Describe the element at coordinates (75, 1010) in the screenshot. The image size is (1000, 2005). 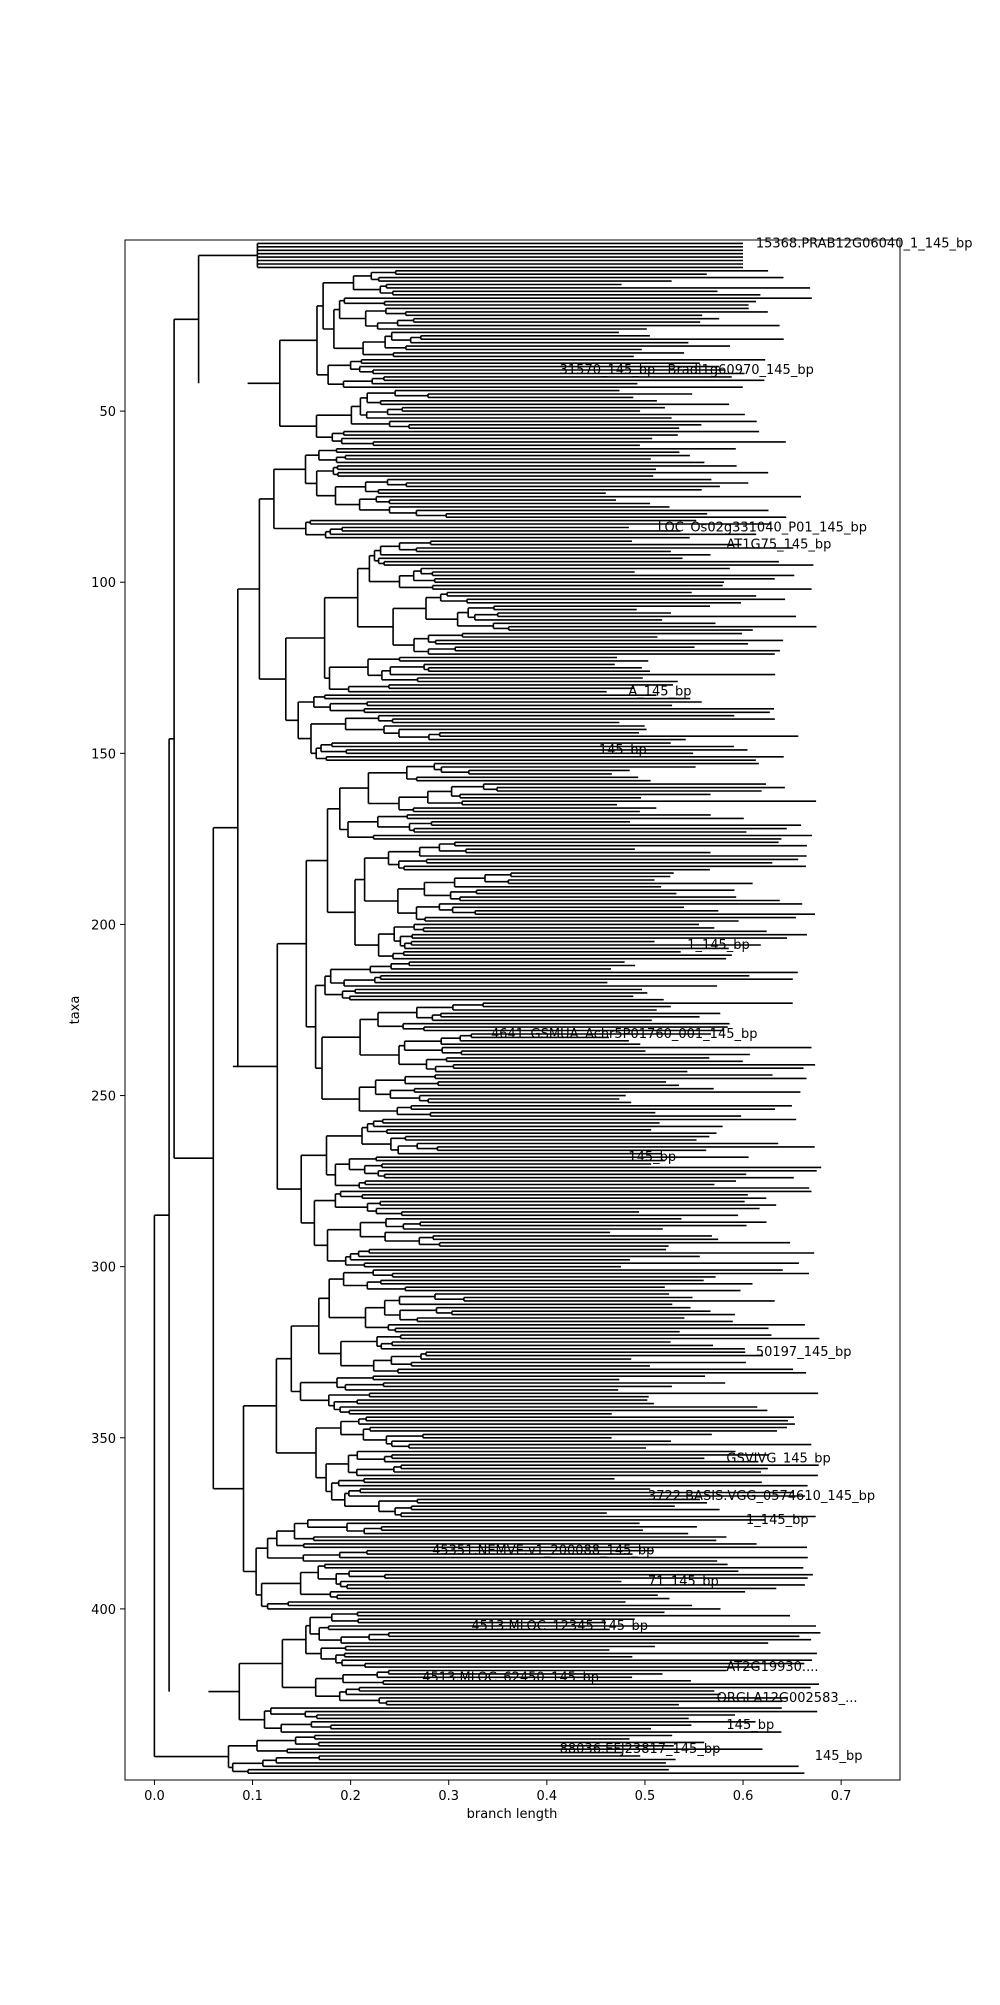
I see `y-axis-label: taxa` at that location.